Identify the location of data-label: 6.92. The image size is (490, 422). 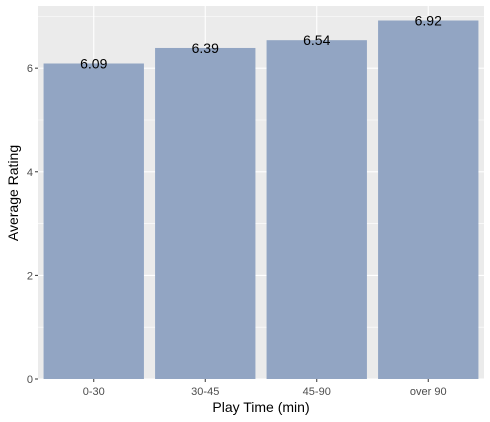
(428, 21).